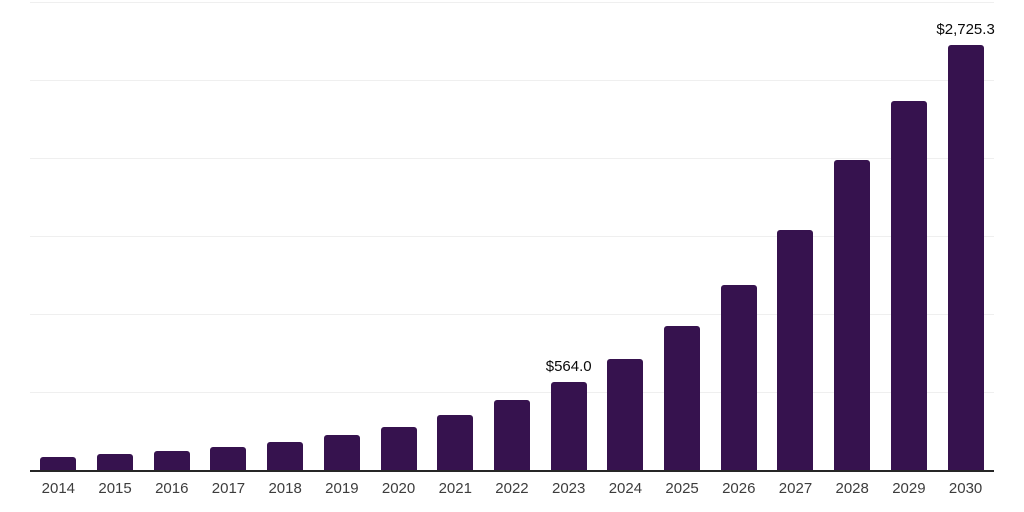 The height and width of the screenshot is (512, 1024). Describe the element at coordinates (285, 488) in the screenshot. I see `x-tick-label-2018: 2018` at that location.